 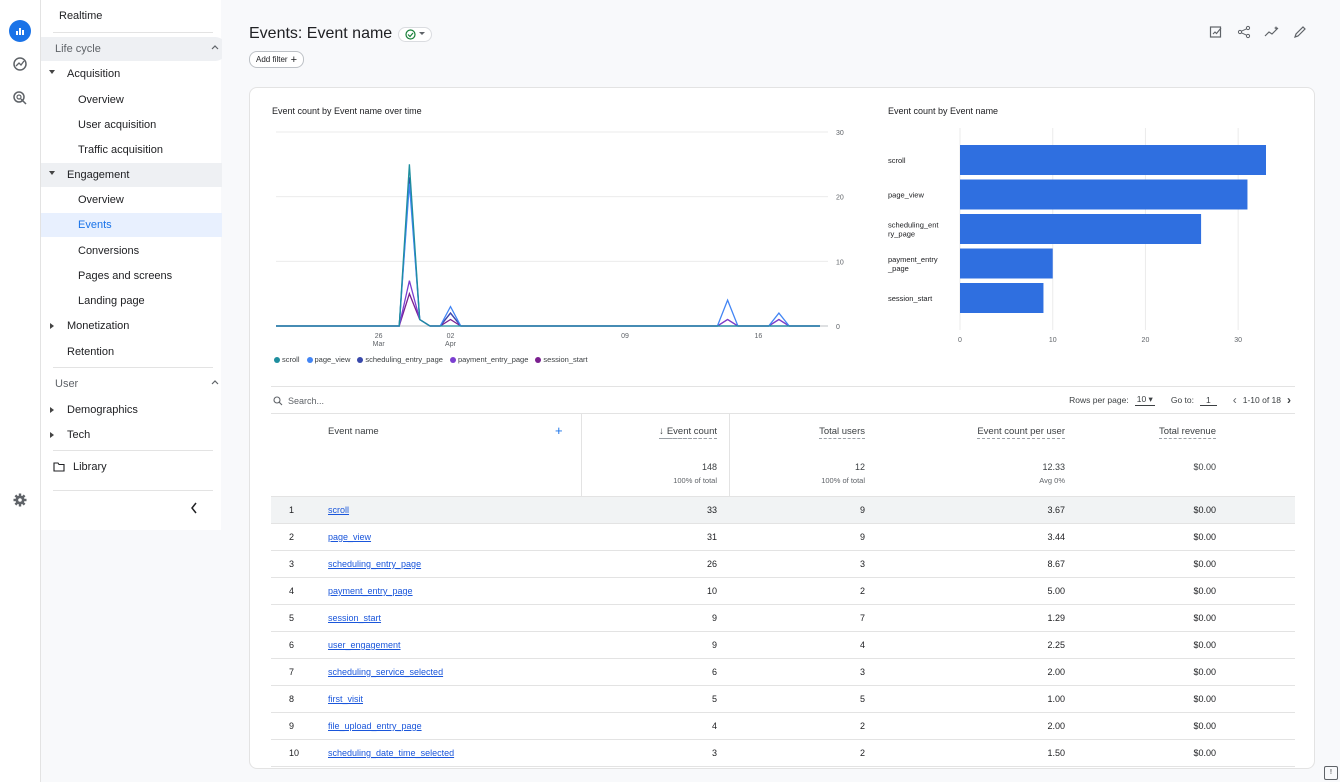 I want to click on nav-acquisition: Acquisition, so click(x=140, y=74).